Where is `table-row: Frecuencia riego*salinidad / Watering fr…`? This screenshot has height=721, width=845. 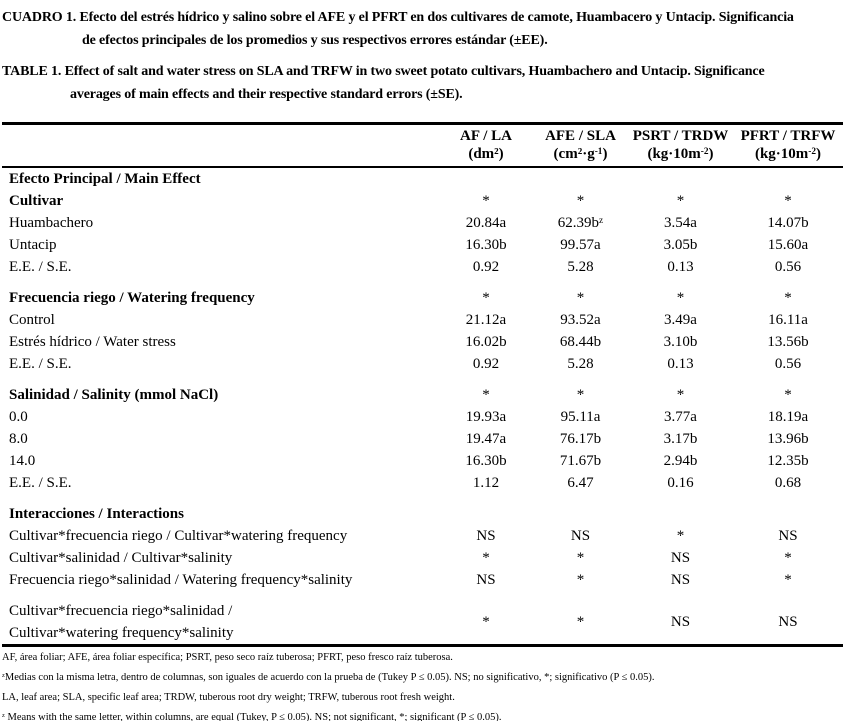 table-row: Frecuencia riego*salinidad / Watering fr… is located at coordinates (422, 580).